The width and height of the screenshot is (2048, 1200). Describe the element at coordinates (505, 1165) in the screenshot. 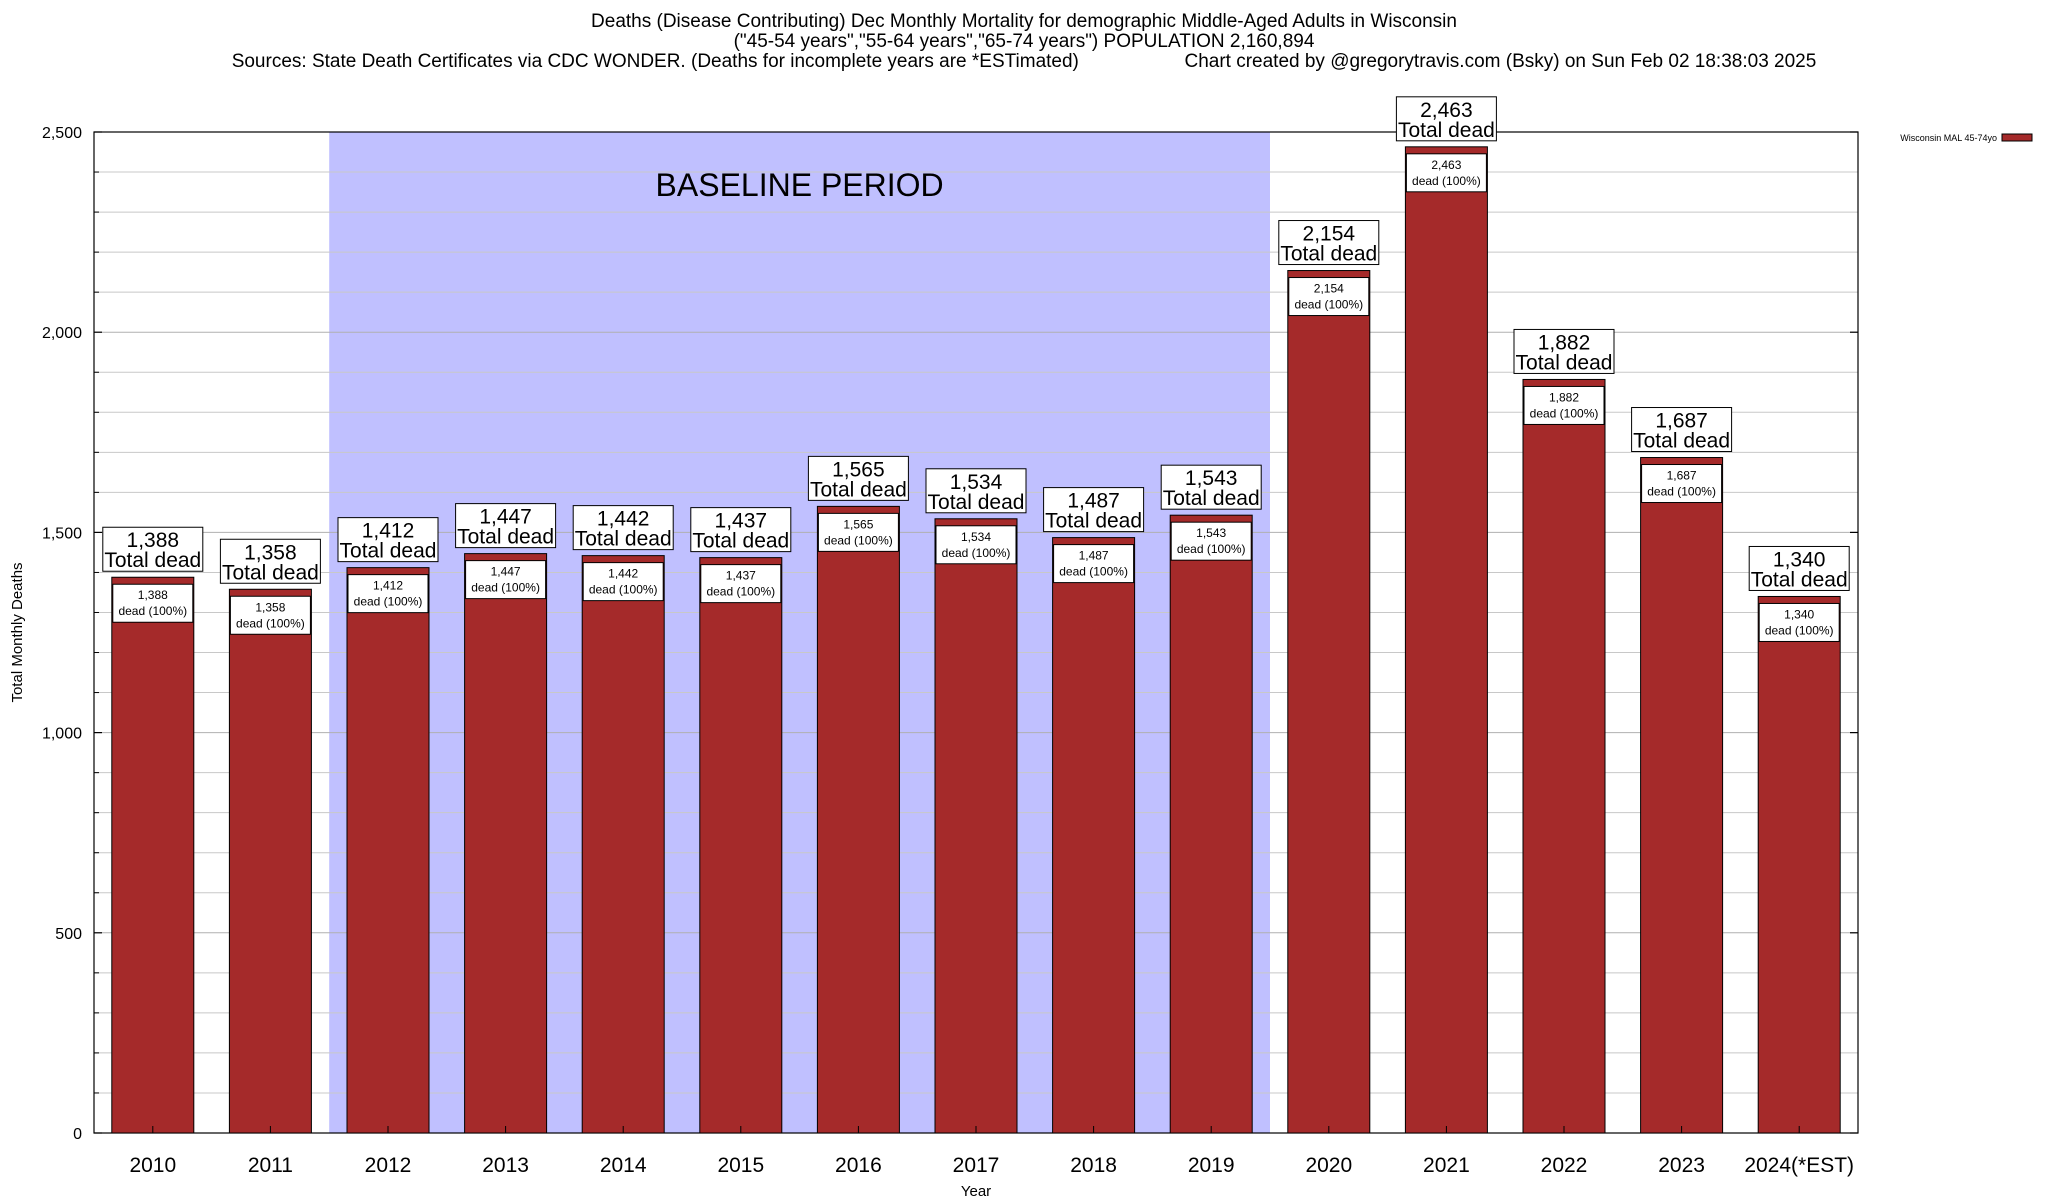

I see `x-tick-label: 2013` at that location.